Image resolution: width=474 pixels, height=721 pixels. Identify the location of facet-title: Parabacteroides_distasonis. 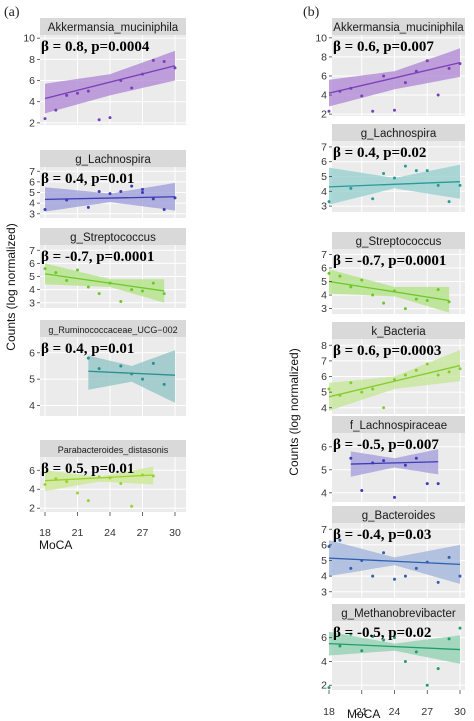
(113, 450).